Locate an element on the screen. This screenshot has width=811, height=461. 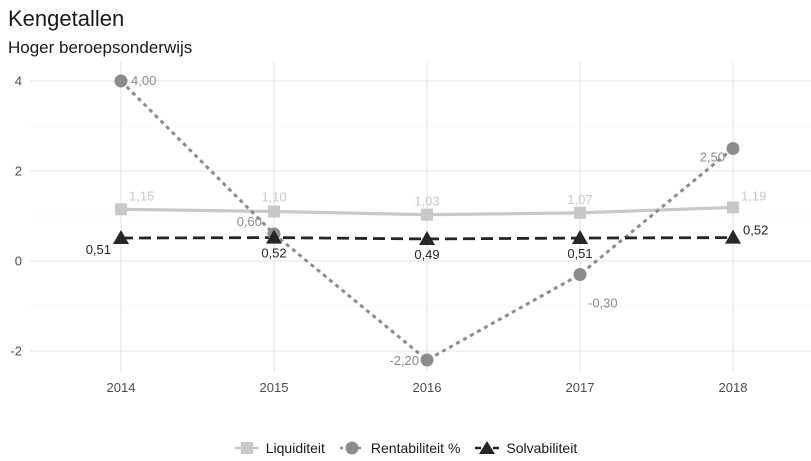
chart-title: Kengetallen is located at coordinates (66, 18).